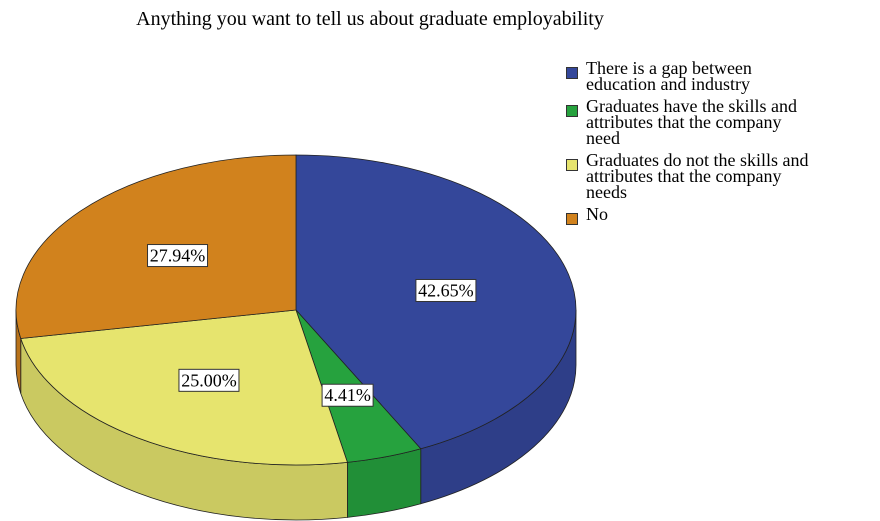 This screenshot has height=521, width=880. What do you see at coordinates (597, 214) in the screenshot?
I see `legend-label-3: No` at bounding box center [597, 214].